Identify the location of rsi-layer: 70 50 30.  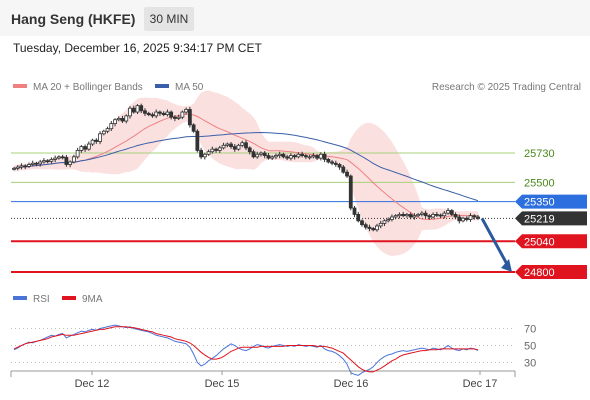
(273, 350).